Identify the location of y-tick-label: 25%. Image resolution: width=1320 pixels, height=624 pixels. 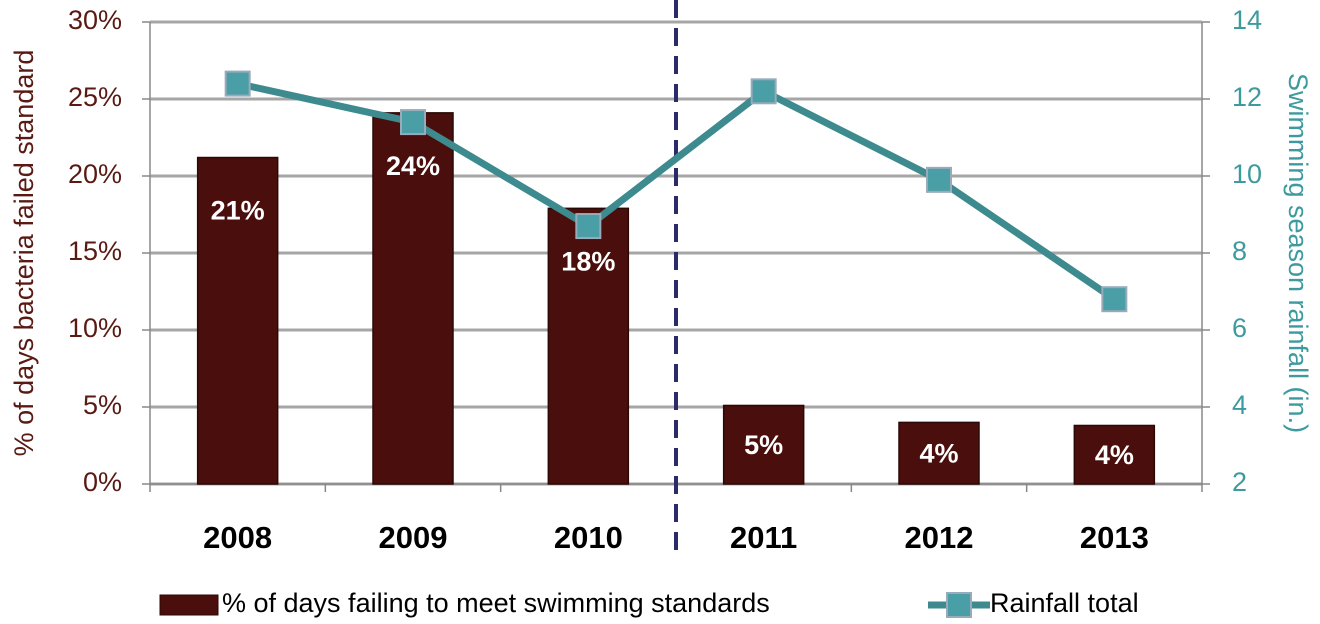
(95, 97).